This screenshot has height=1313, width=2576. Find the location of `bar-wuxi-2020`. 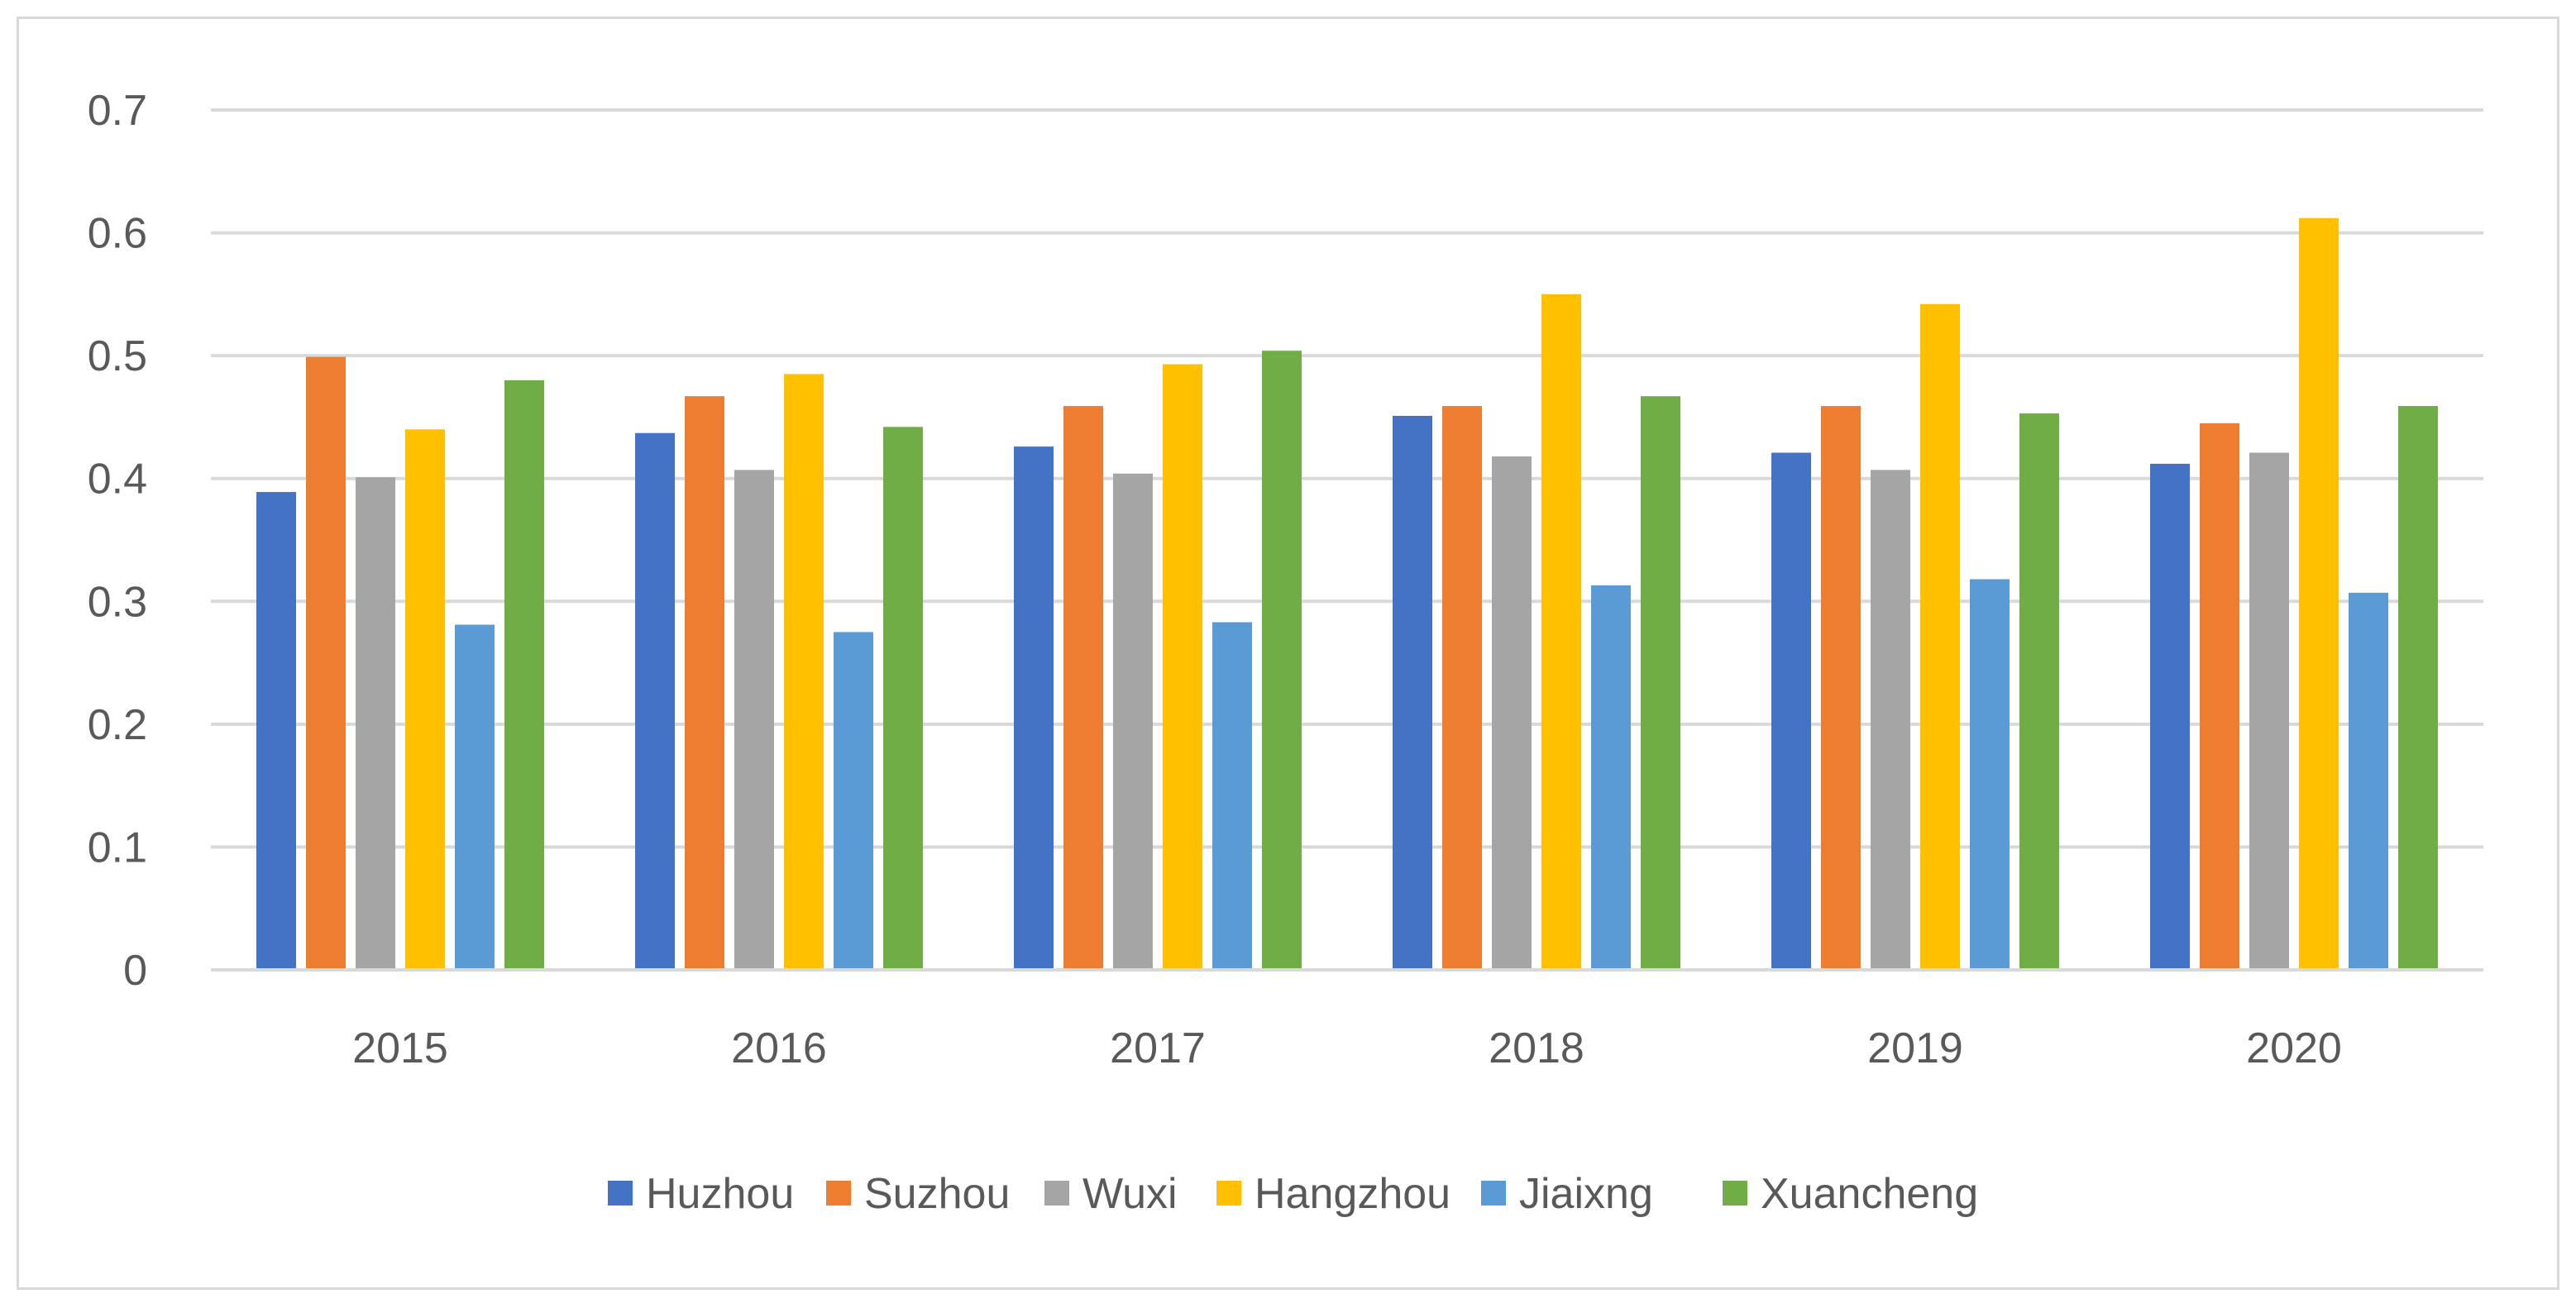

bar-wuxi-2020 is located at coordinates (2269, 711).